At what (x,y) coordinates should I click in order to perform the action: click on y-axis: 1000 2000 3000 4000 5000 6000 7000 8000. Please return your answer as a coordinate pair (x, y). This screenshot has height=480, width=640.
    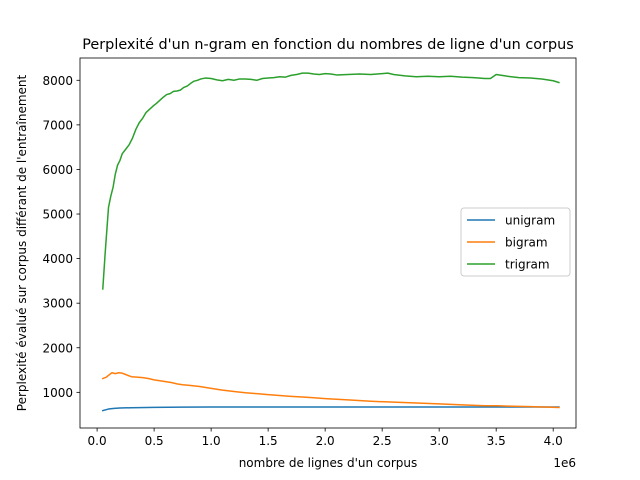
    Looking at the image, I should click on (61, 237).